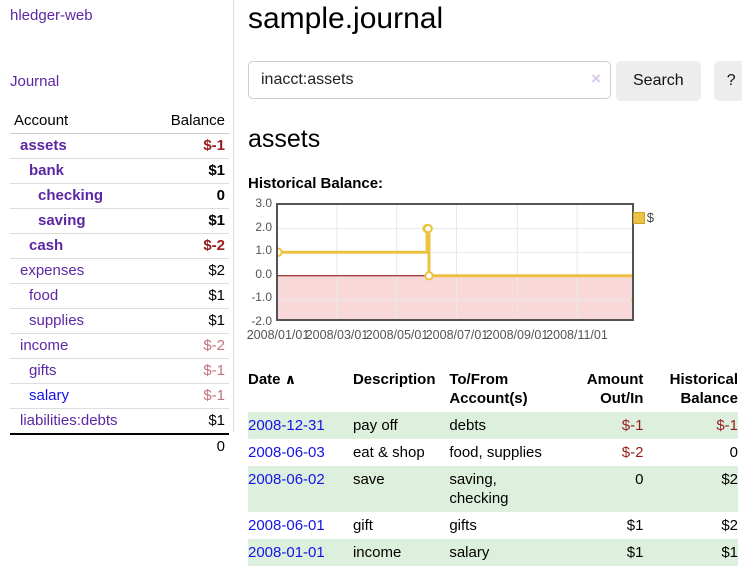  I want to click on transaction-amount: $-2, so click(632, 452).